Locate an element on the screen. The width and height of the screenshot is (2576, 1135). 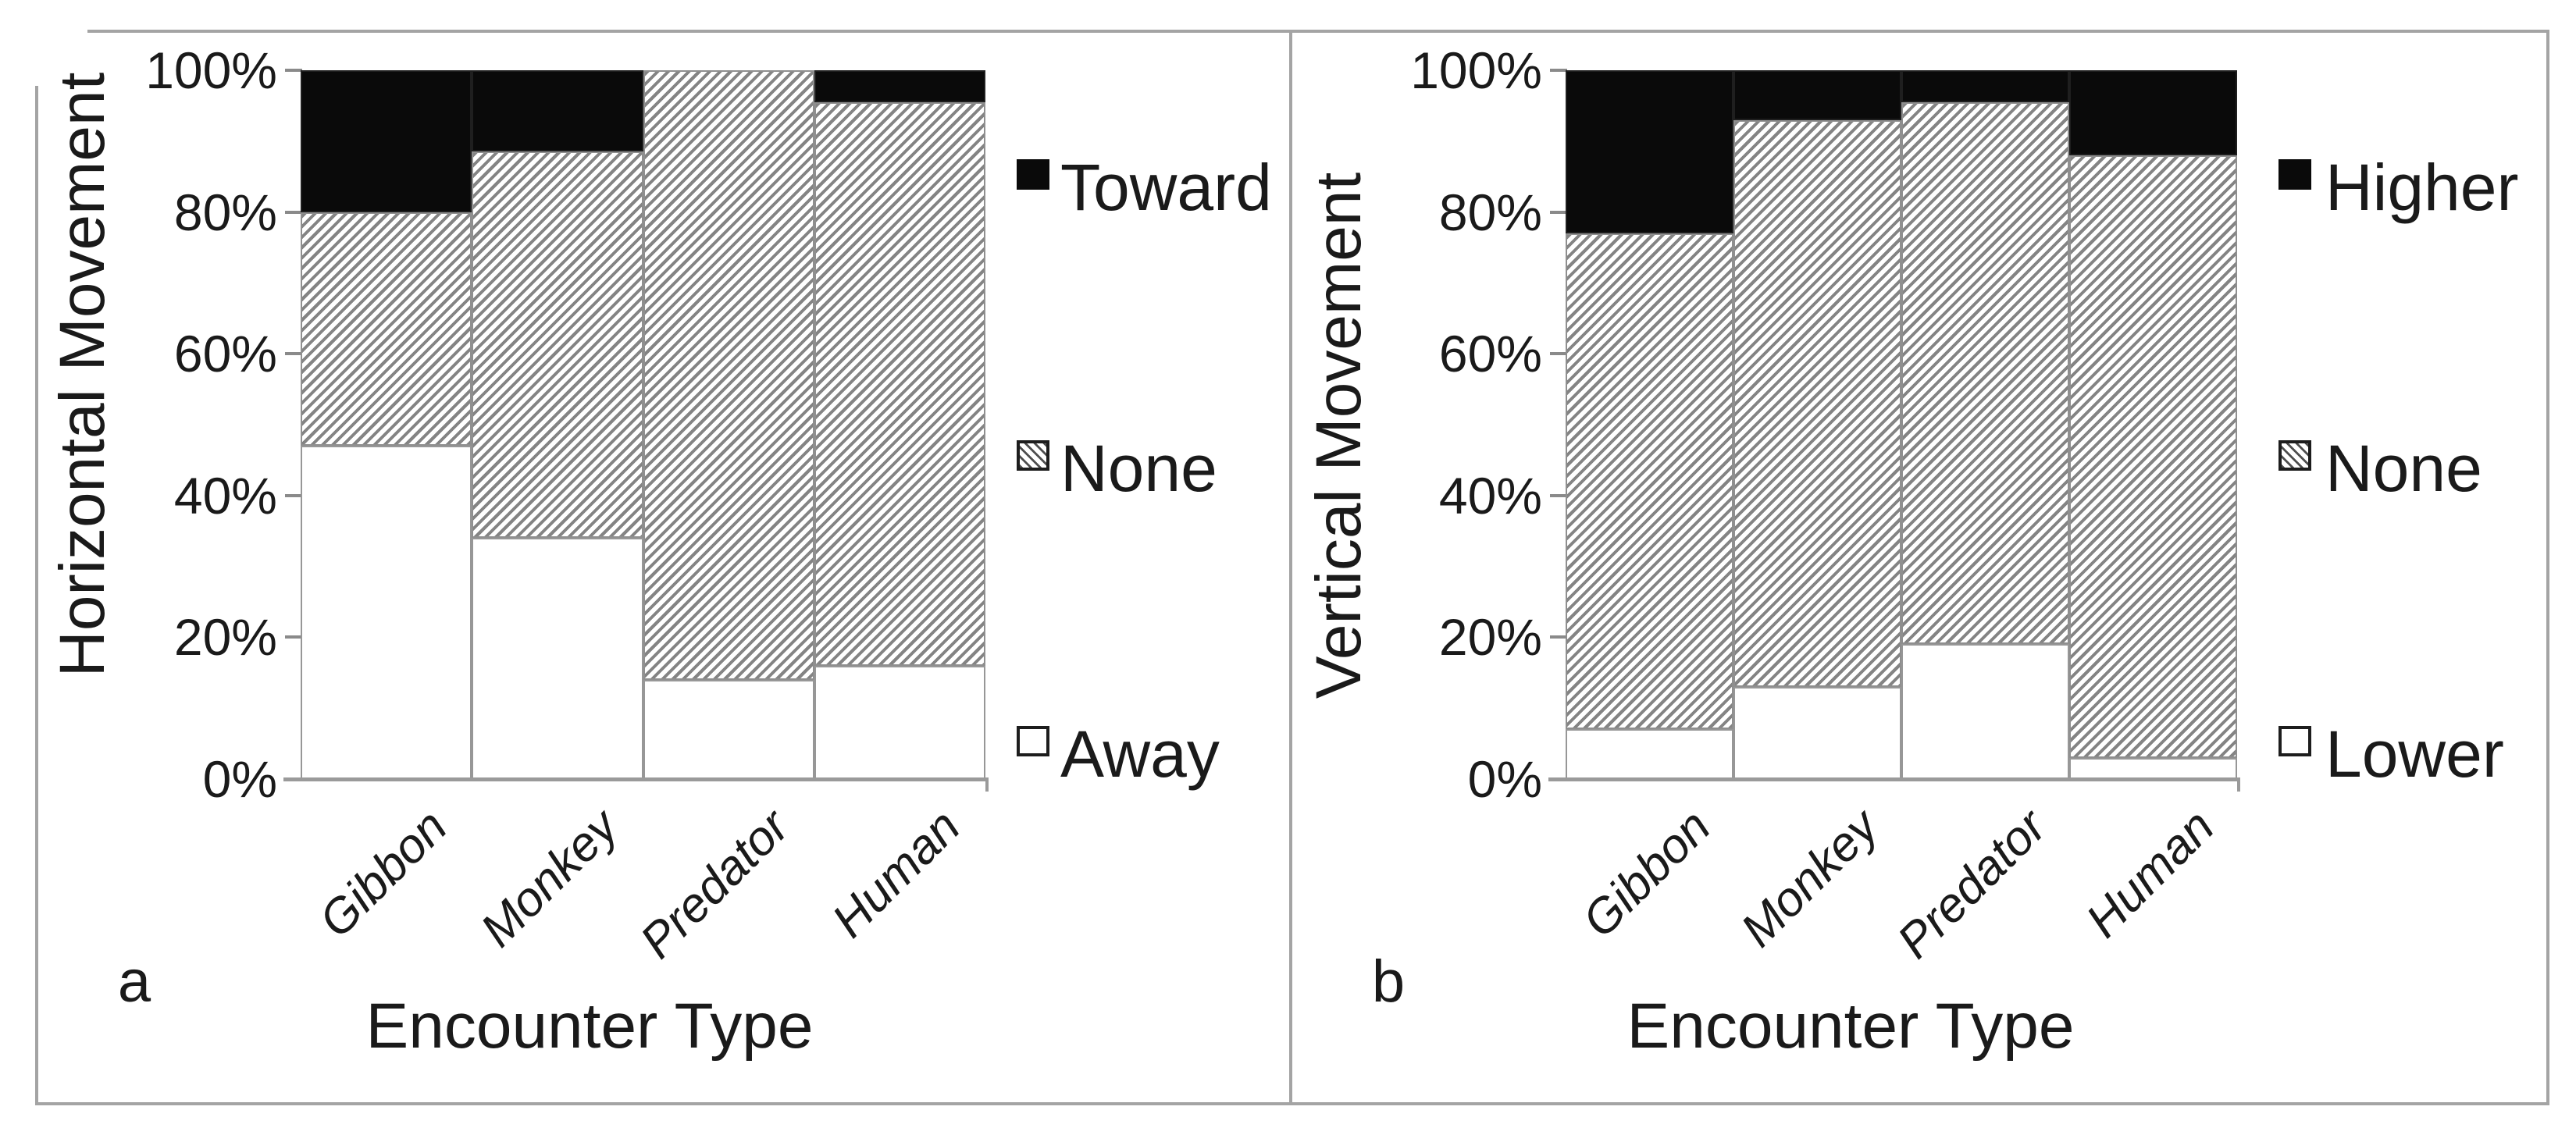
bar-segment-lower-predator is located at coordinates (1985, 711).